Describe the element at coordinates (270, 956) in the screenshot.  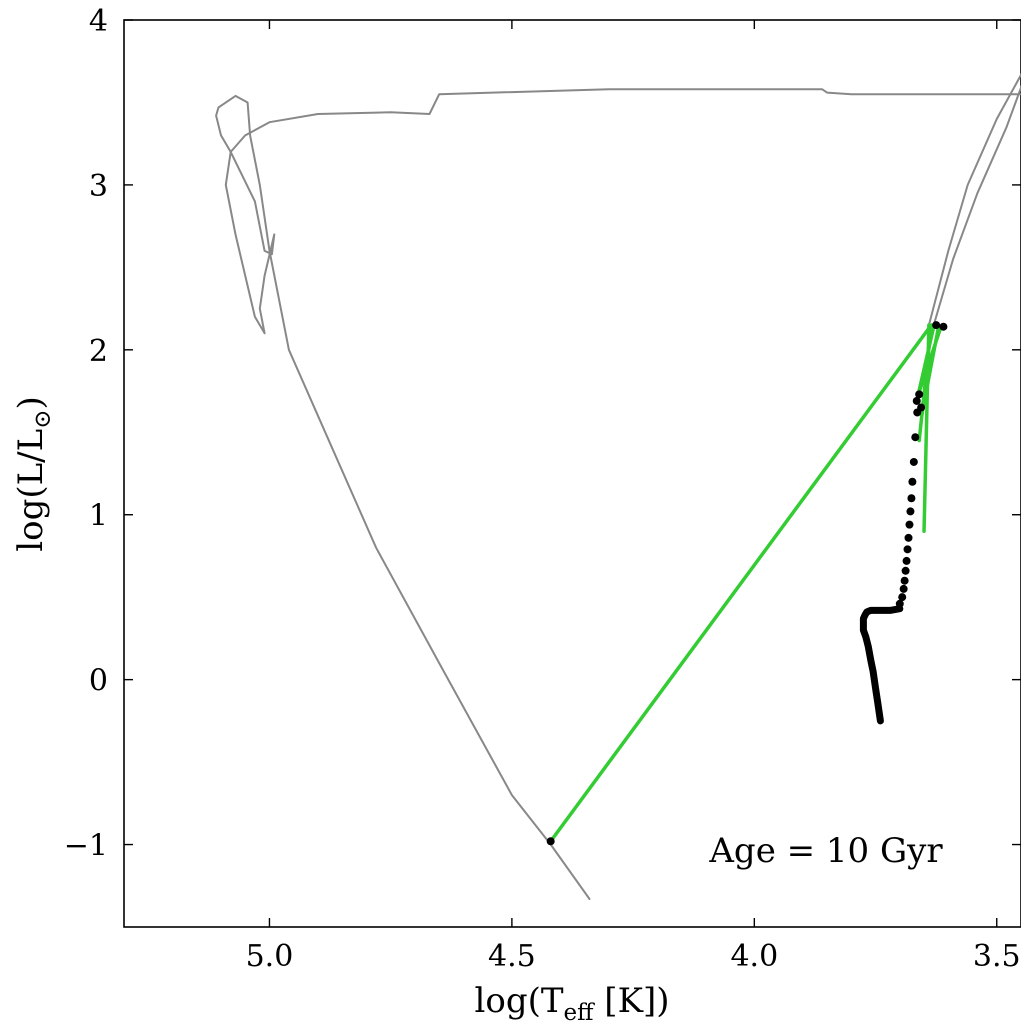
I see `x-tick-label: 5.0` at that location.